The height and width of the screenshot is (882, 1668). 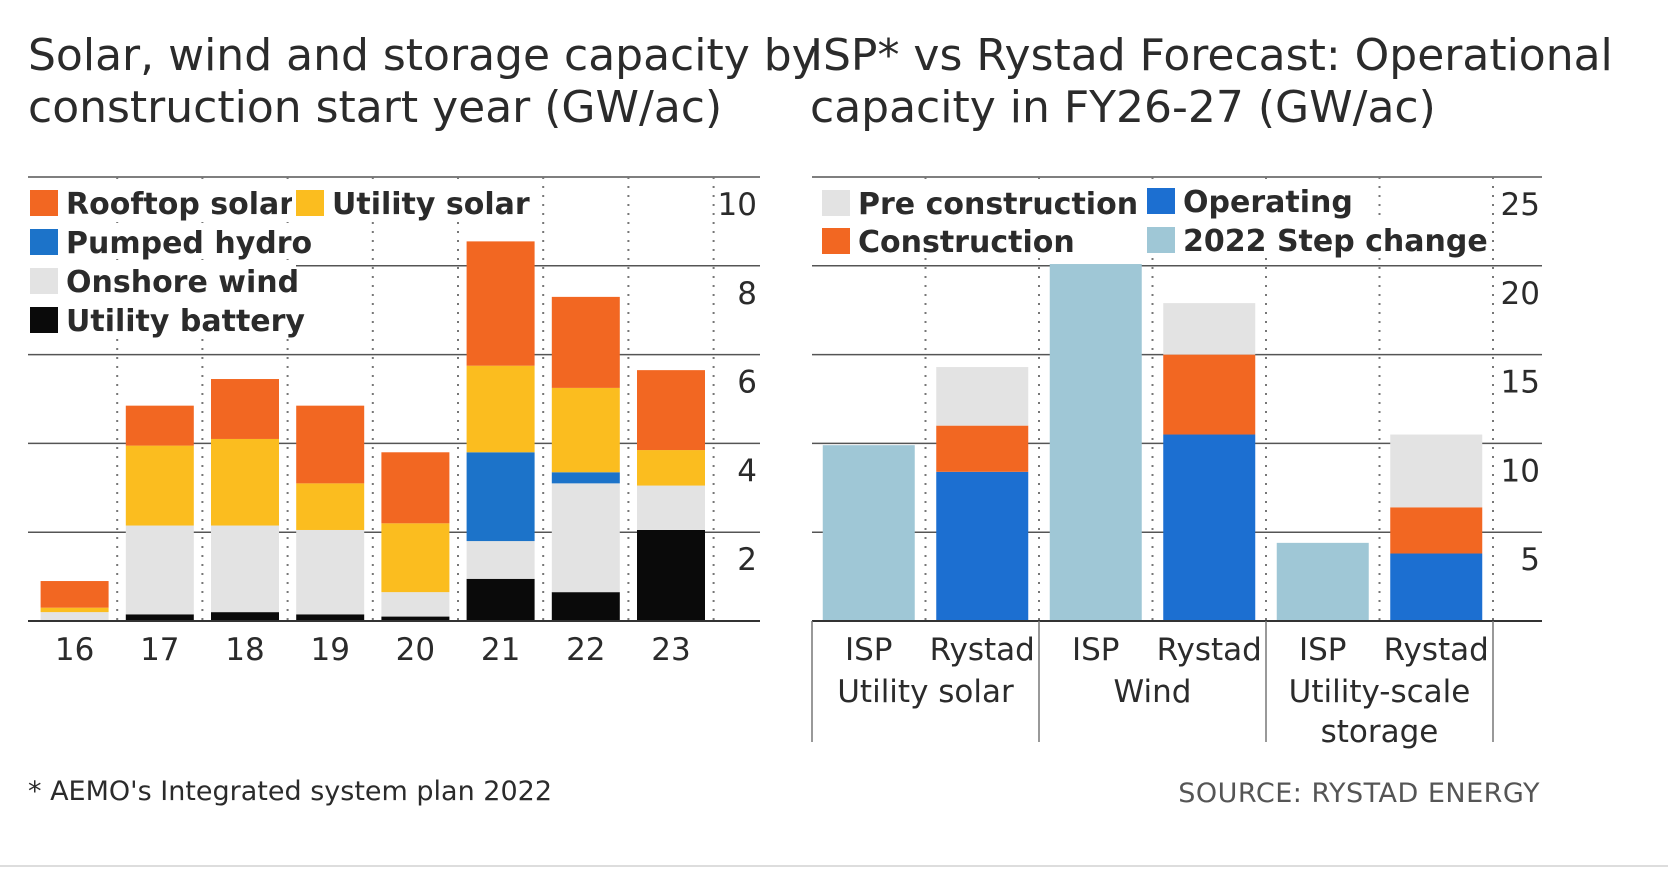 I want to click on left-y-tick-label: 10, so click(x=737, y=205).